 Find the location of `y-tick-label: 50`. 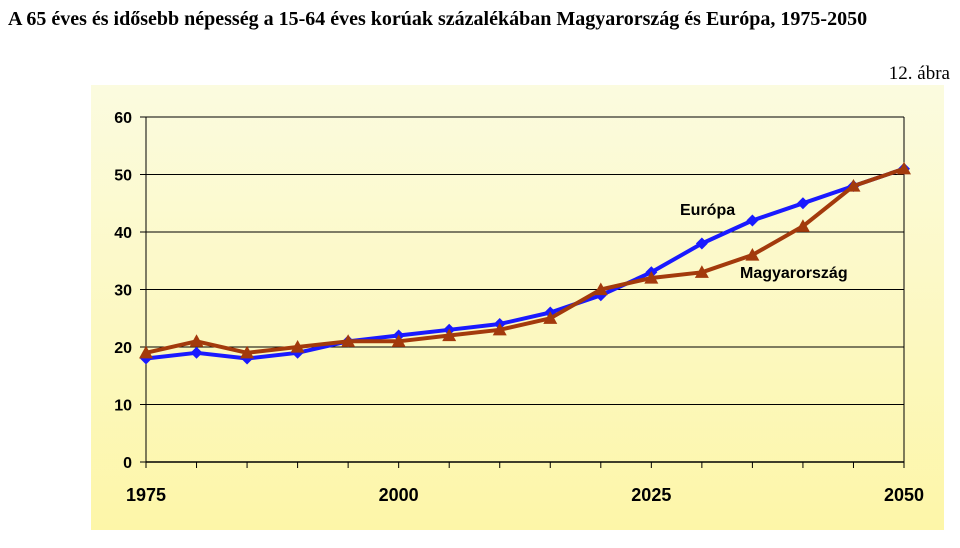

y-tick-label: 50 is located at coordinates (123, 176).